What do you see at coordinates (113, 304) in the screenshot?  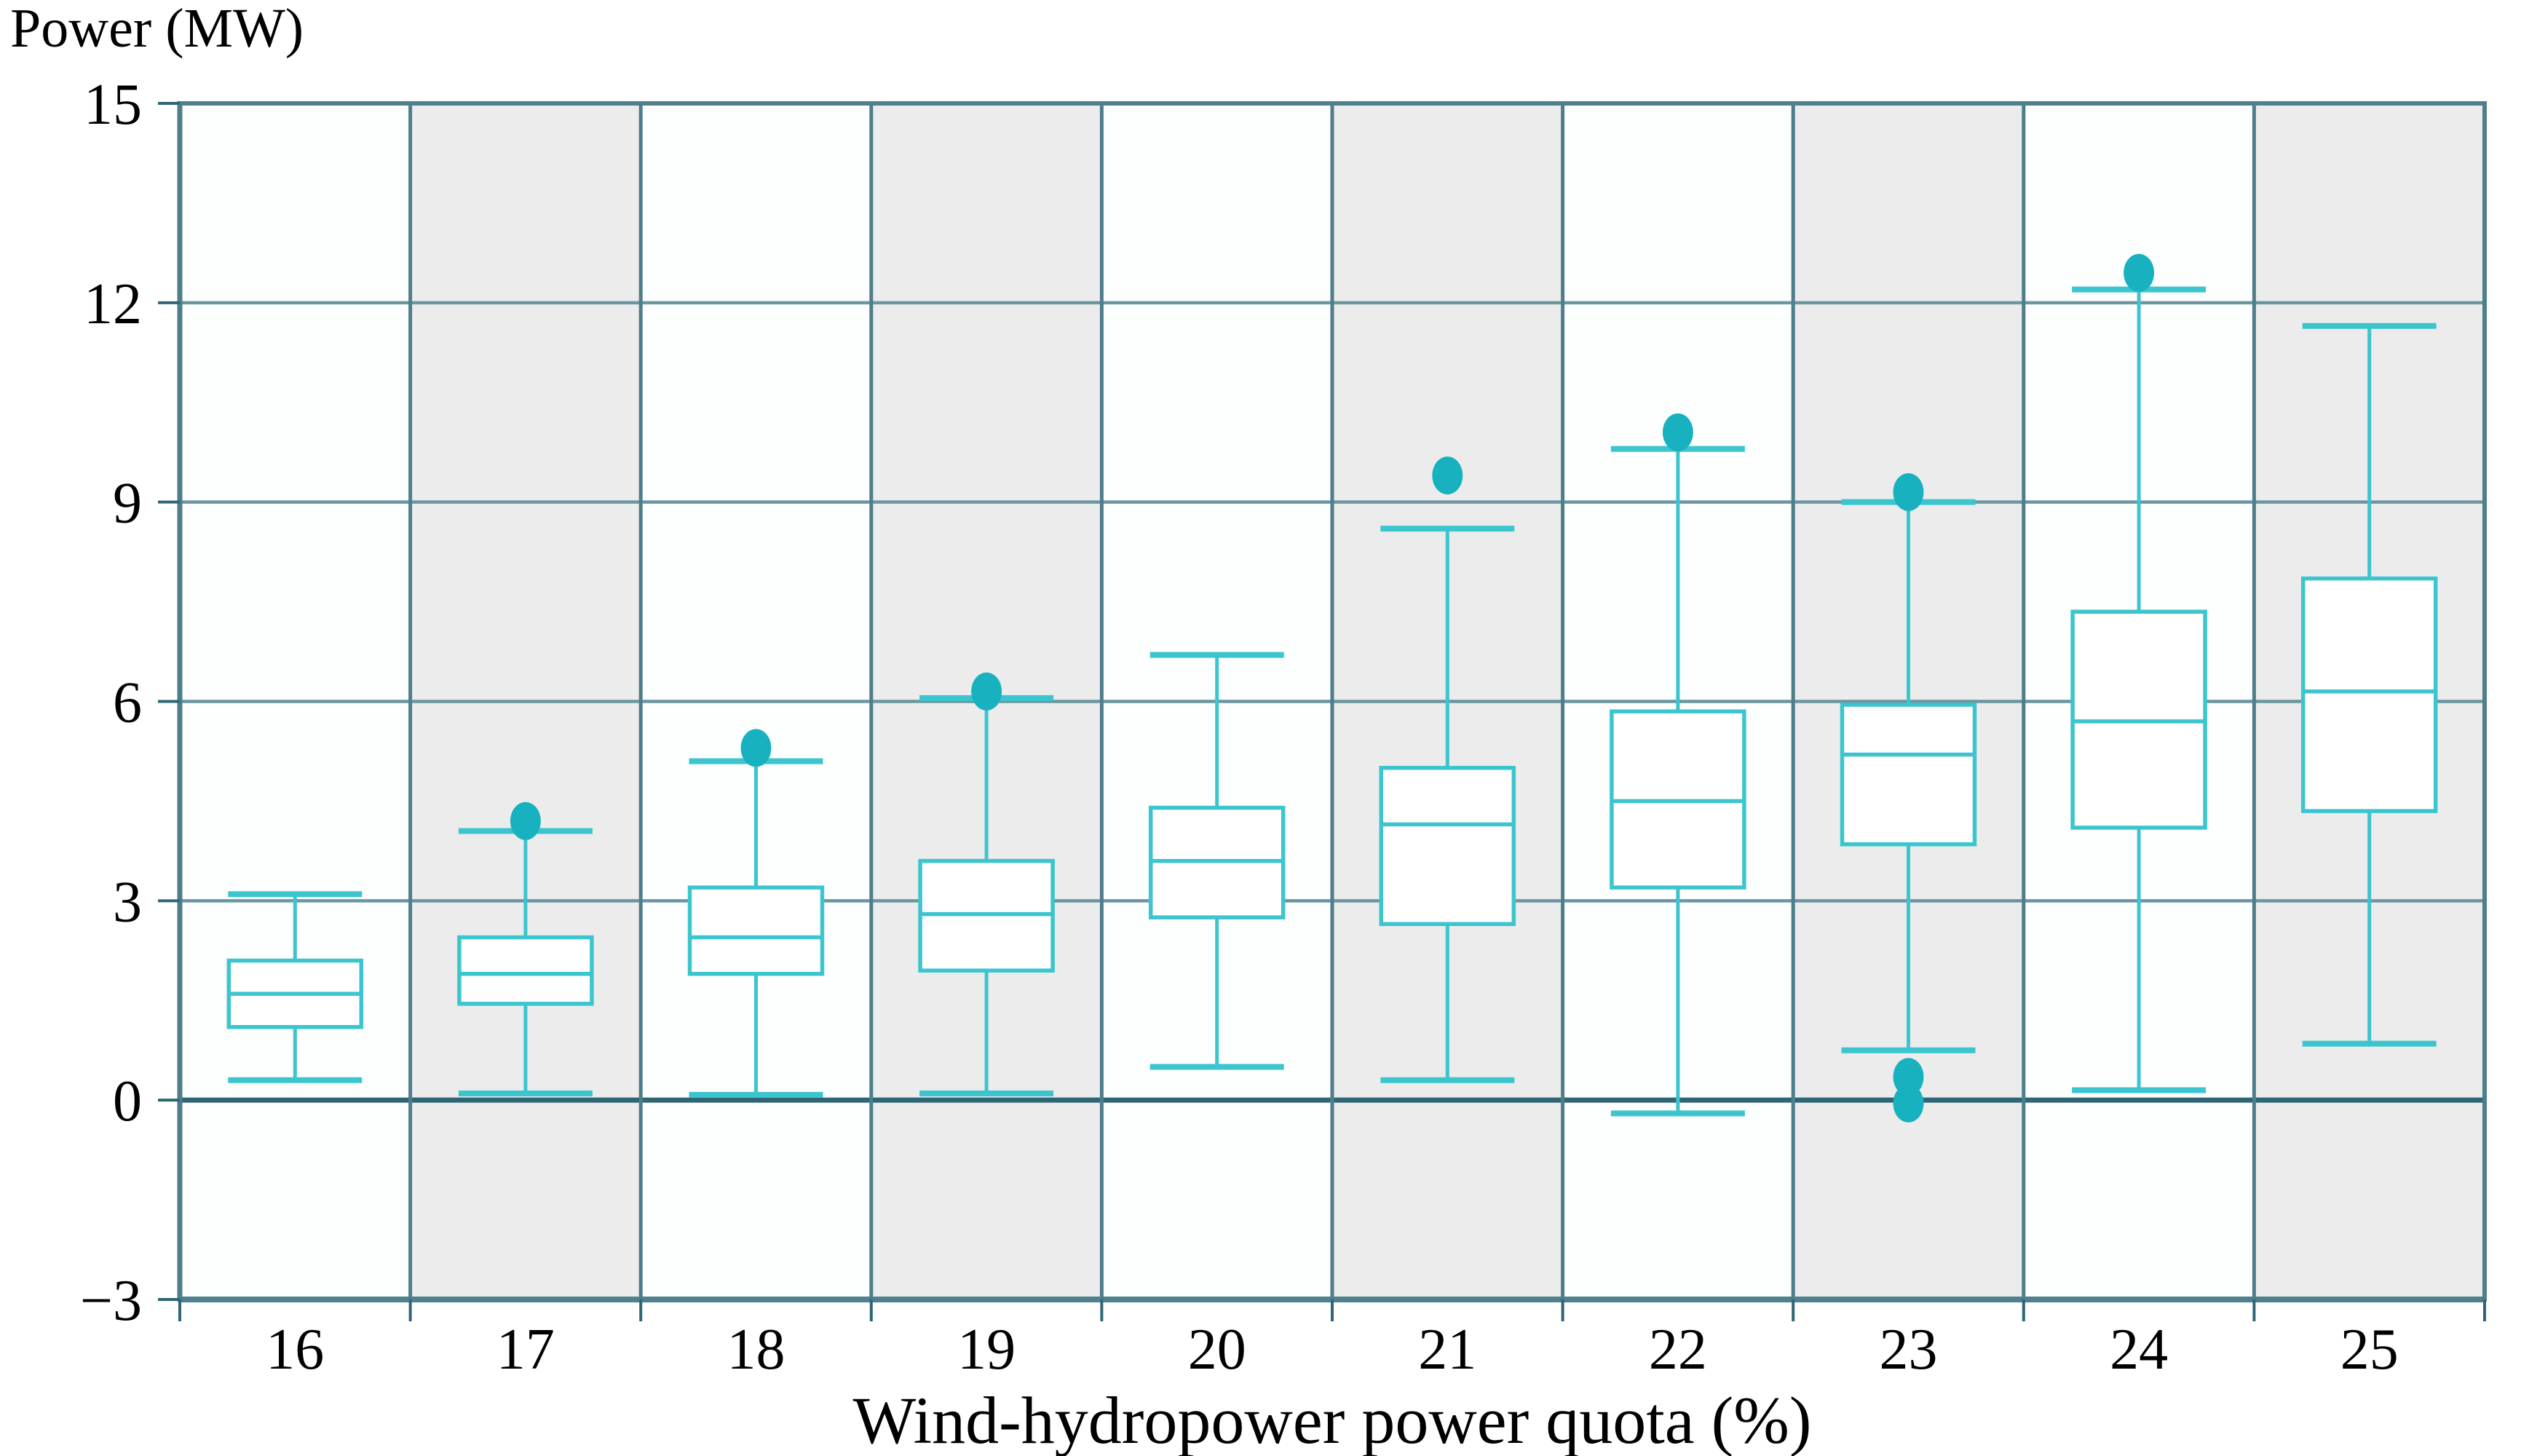 I see `y-tick-label: 12` at bounding box center [113, 304].